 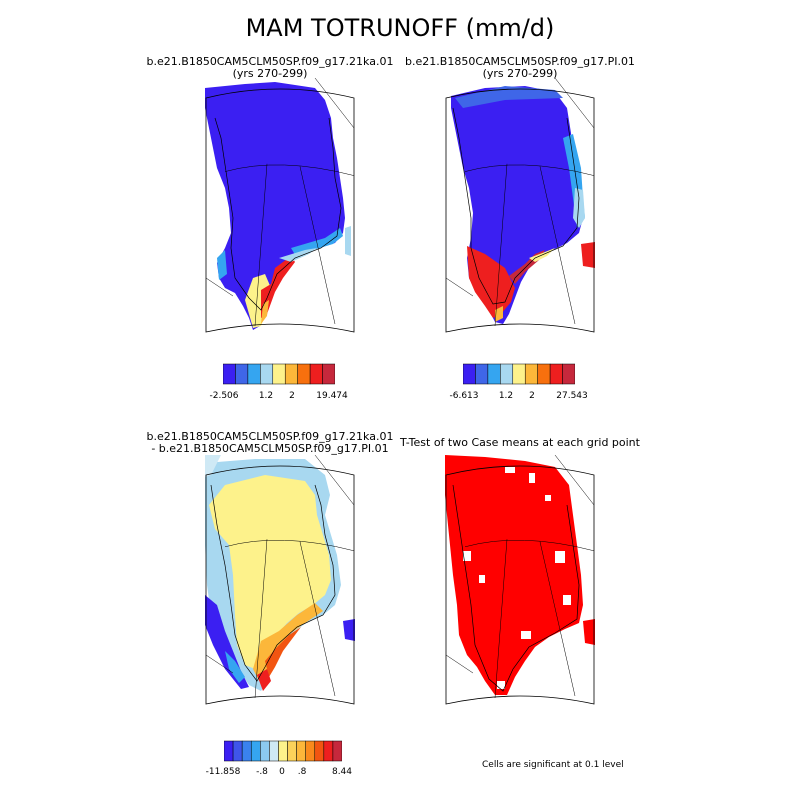 What do you see at coordinates (282, 772) in the screenshot?
I see `colorbar3-label-3: 0` at bounding box center [282, 772].